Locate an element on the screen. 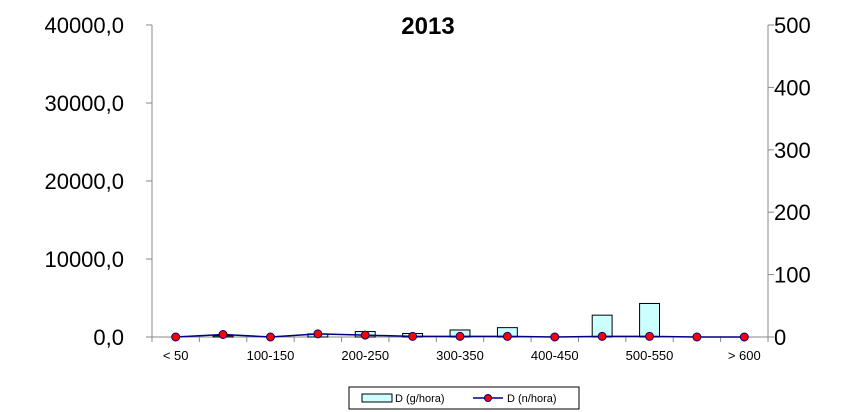 This screenshot has width=852, height=412. left-tick-label: 30000,0 is located at coordinates (84, 103).